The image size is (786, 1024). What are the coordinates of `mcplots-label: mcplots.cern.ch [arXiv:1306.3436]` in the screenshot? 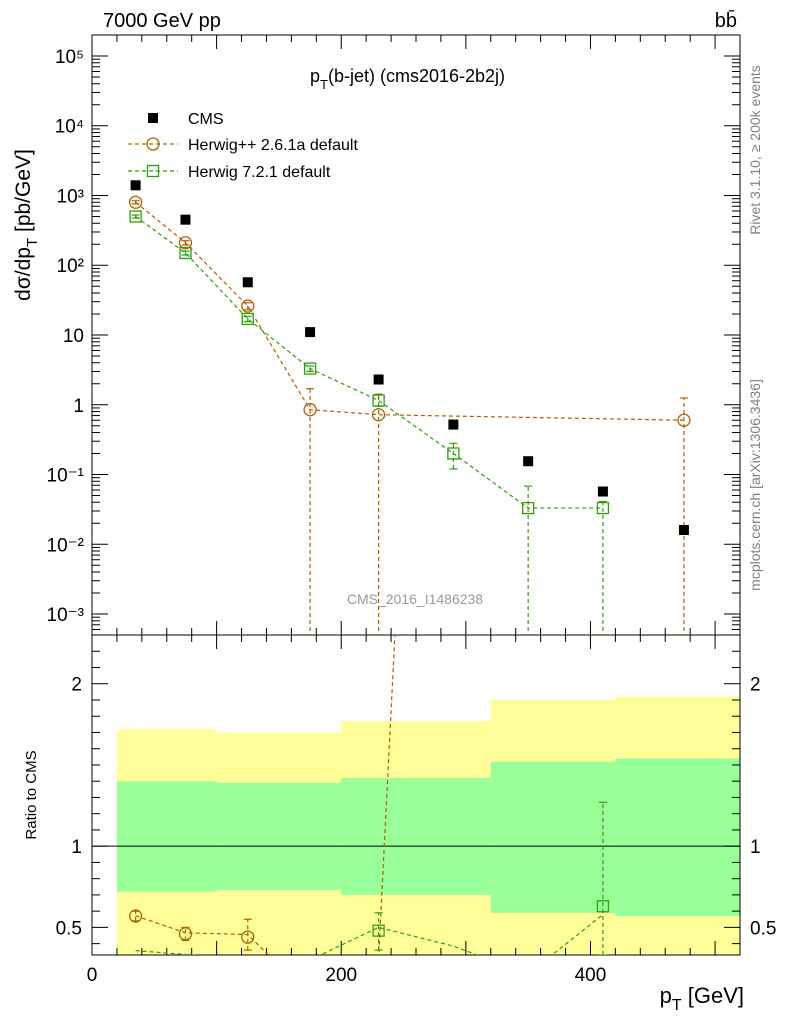 It's located at (755, 485).